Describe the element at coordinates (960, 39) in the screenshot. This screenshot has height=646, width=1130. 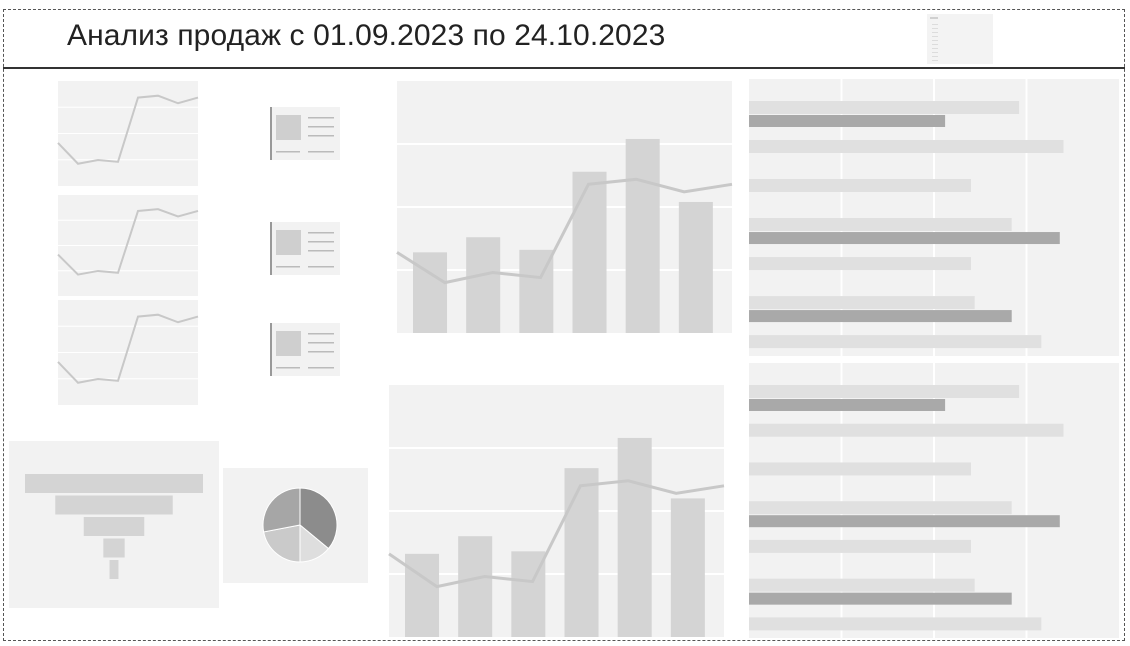
I see `slicer-placeholder` at that location.